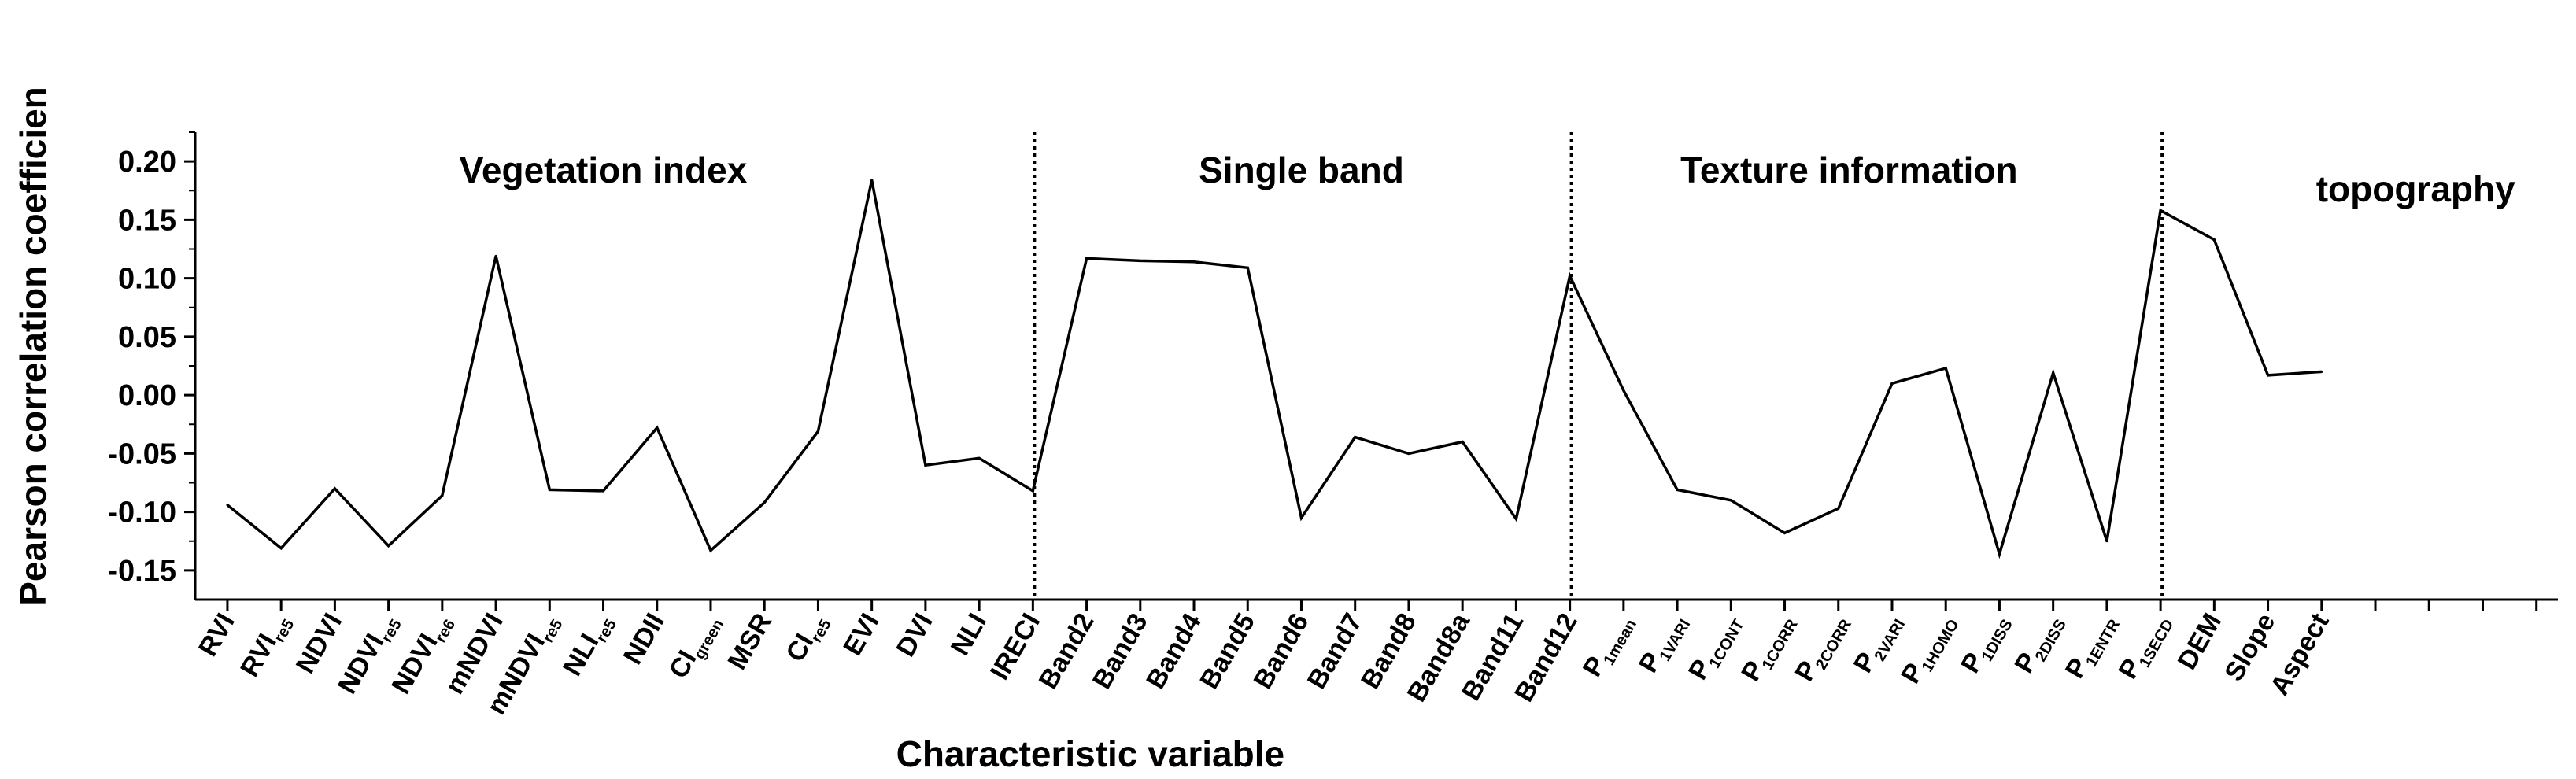 This screenshot has width=2576, height=779. Describe the element at coordinates (2415, 188) in the screenshot. I see `section-label-topography: topography` at that location.